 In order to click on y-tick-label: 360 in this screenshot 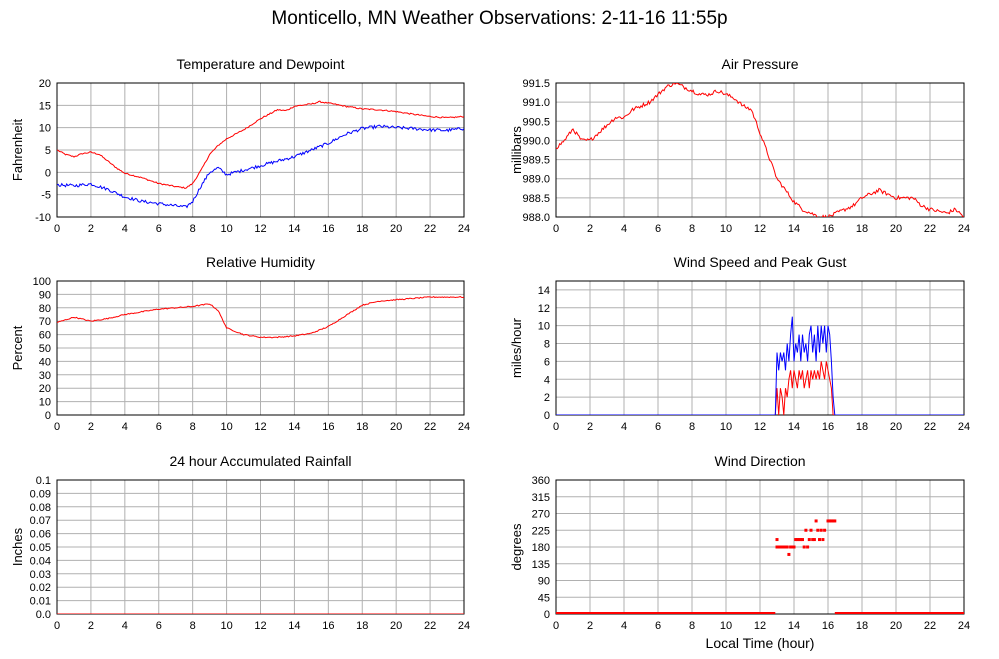, I will do `click(541, 481)`.